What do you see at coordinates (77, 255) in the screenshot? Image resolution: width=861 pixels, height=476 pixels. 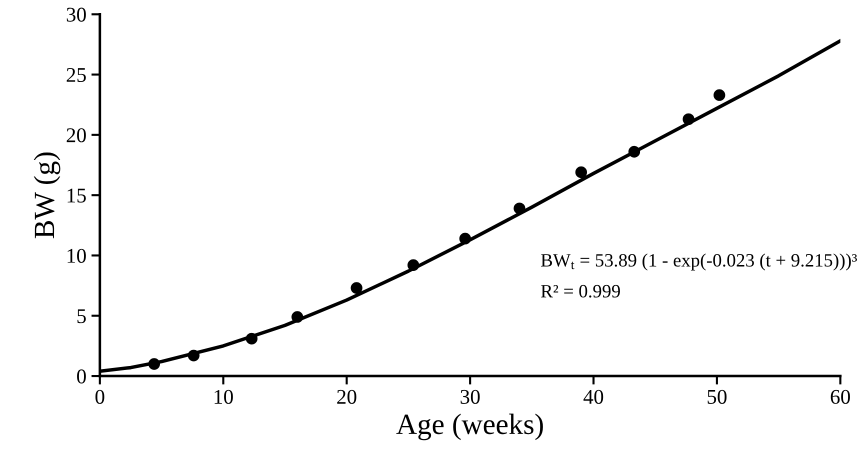 I see `y-tick-label: 10` at bounding box center [77, 255].